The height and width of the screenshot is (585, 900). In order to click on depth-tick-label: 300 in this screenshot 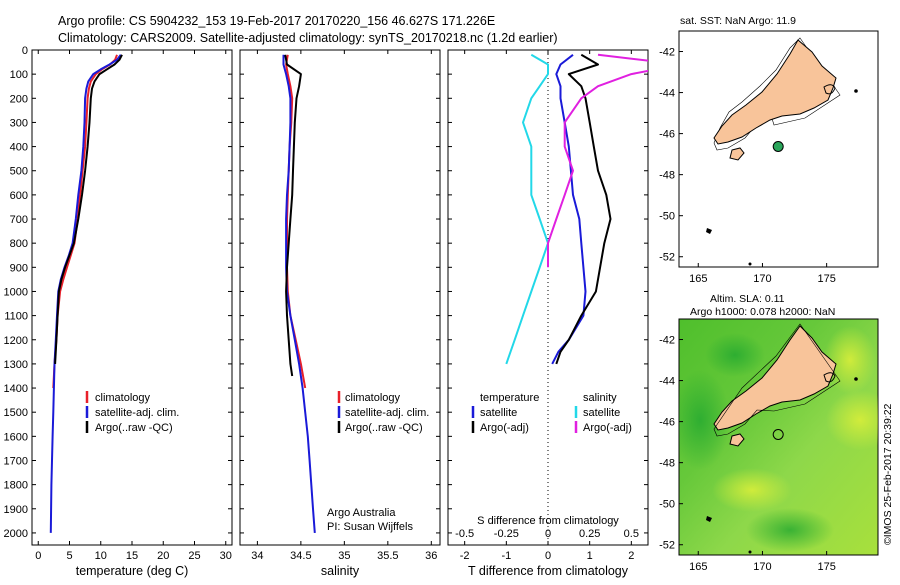, I will do `click(19, 123)`.